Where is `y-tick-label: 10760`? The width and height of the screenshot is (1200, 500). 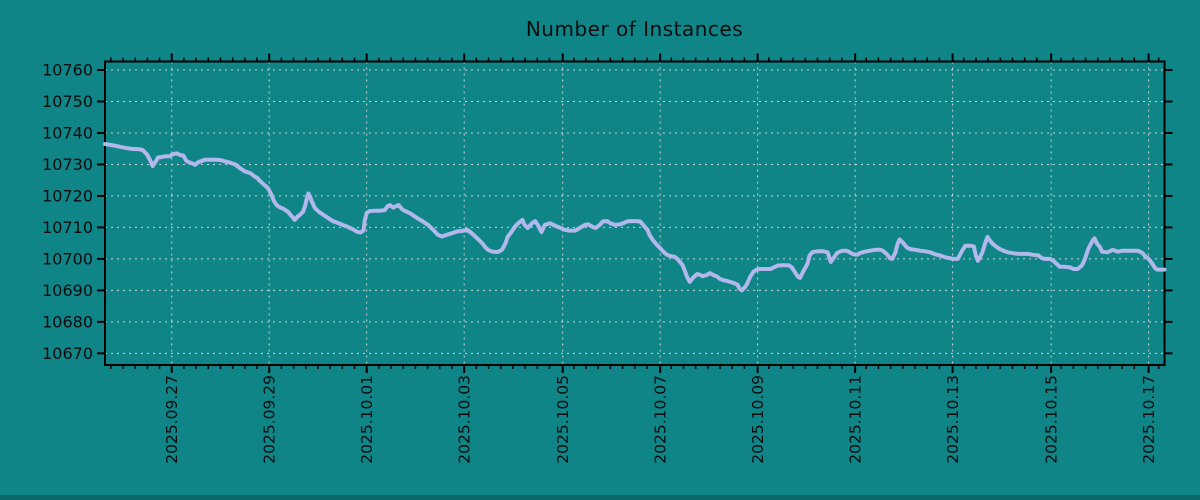
y-tick-label: 10760 is located at coordinates (67, 70).